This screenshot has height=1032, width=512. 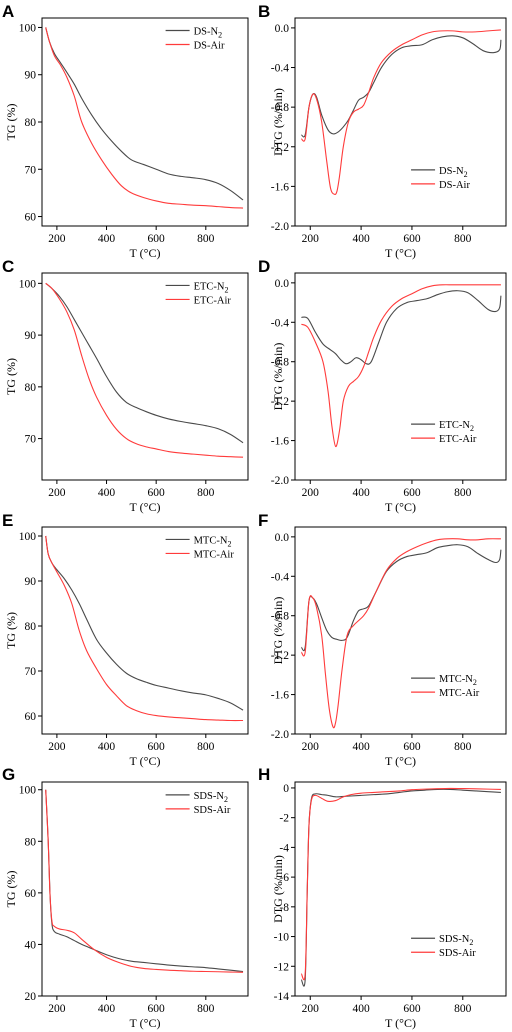 I want to click on legend-label: DS-Air, so click(x=454, y=185).